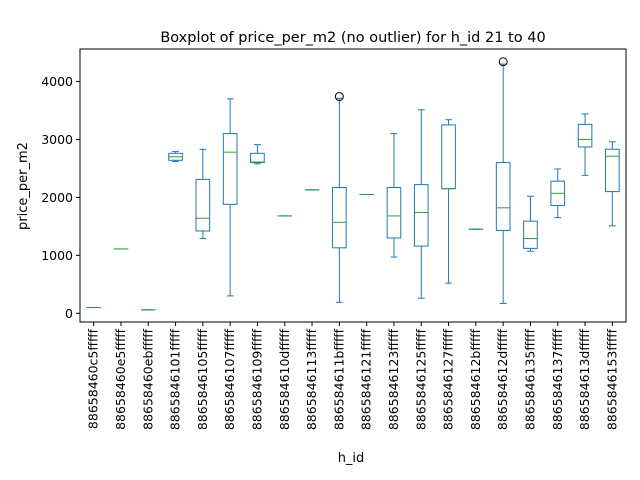 The width and height of the screenshot is (640, 480). Describe the element at coordinates (366, 379) in the screenshot. I see `x-tick-label: 8865846121fffff` at that location.